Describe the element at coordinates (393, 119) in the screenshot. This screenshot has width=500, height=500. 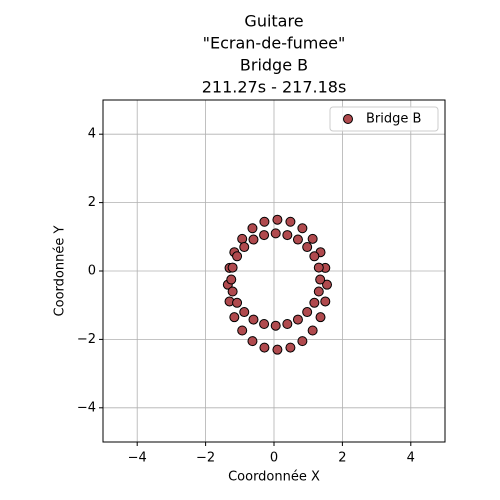
I see `legend-label: Bridge B` at that location.